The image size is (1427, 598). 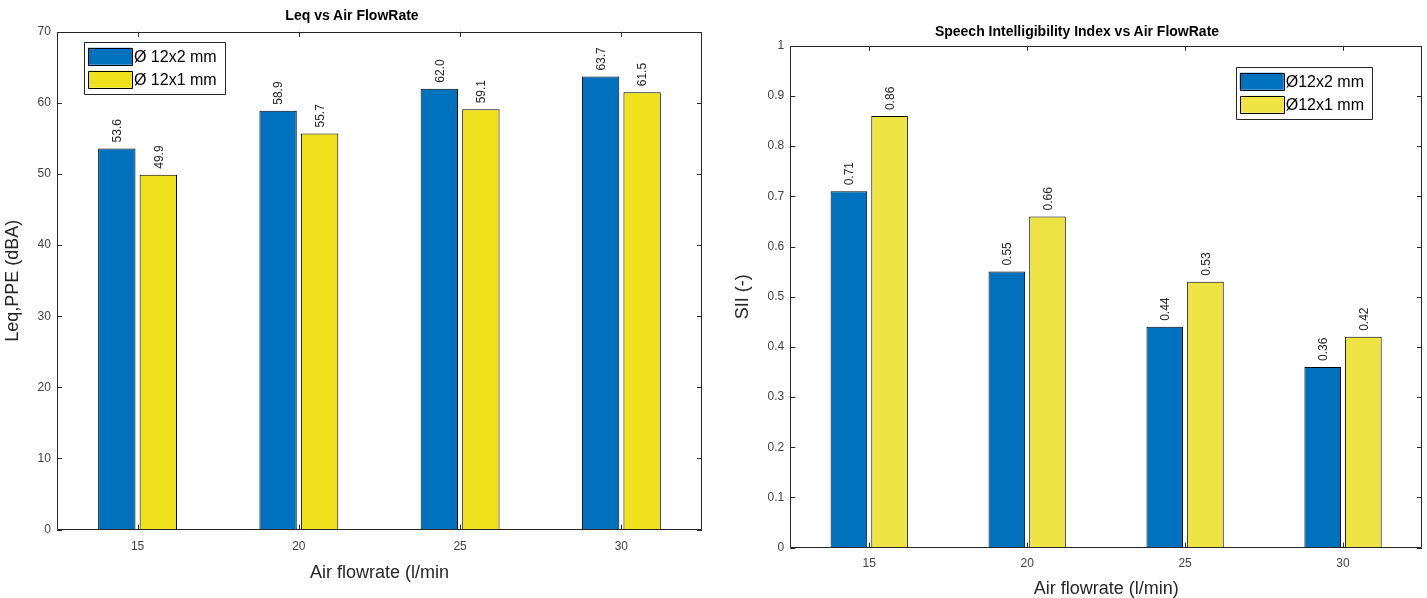 I want to click on data-label: 61.5, so click(x=642, y=74).